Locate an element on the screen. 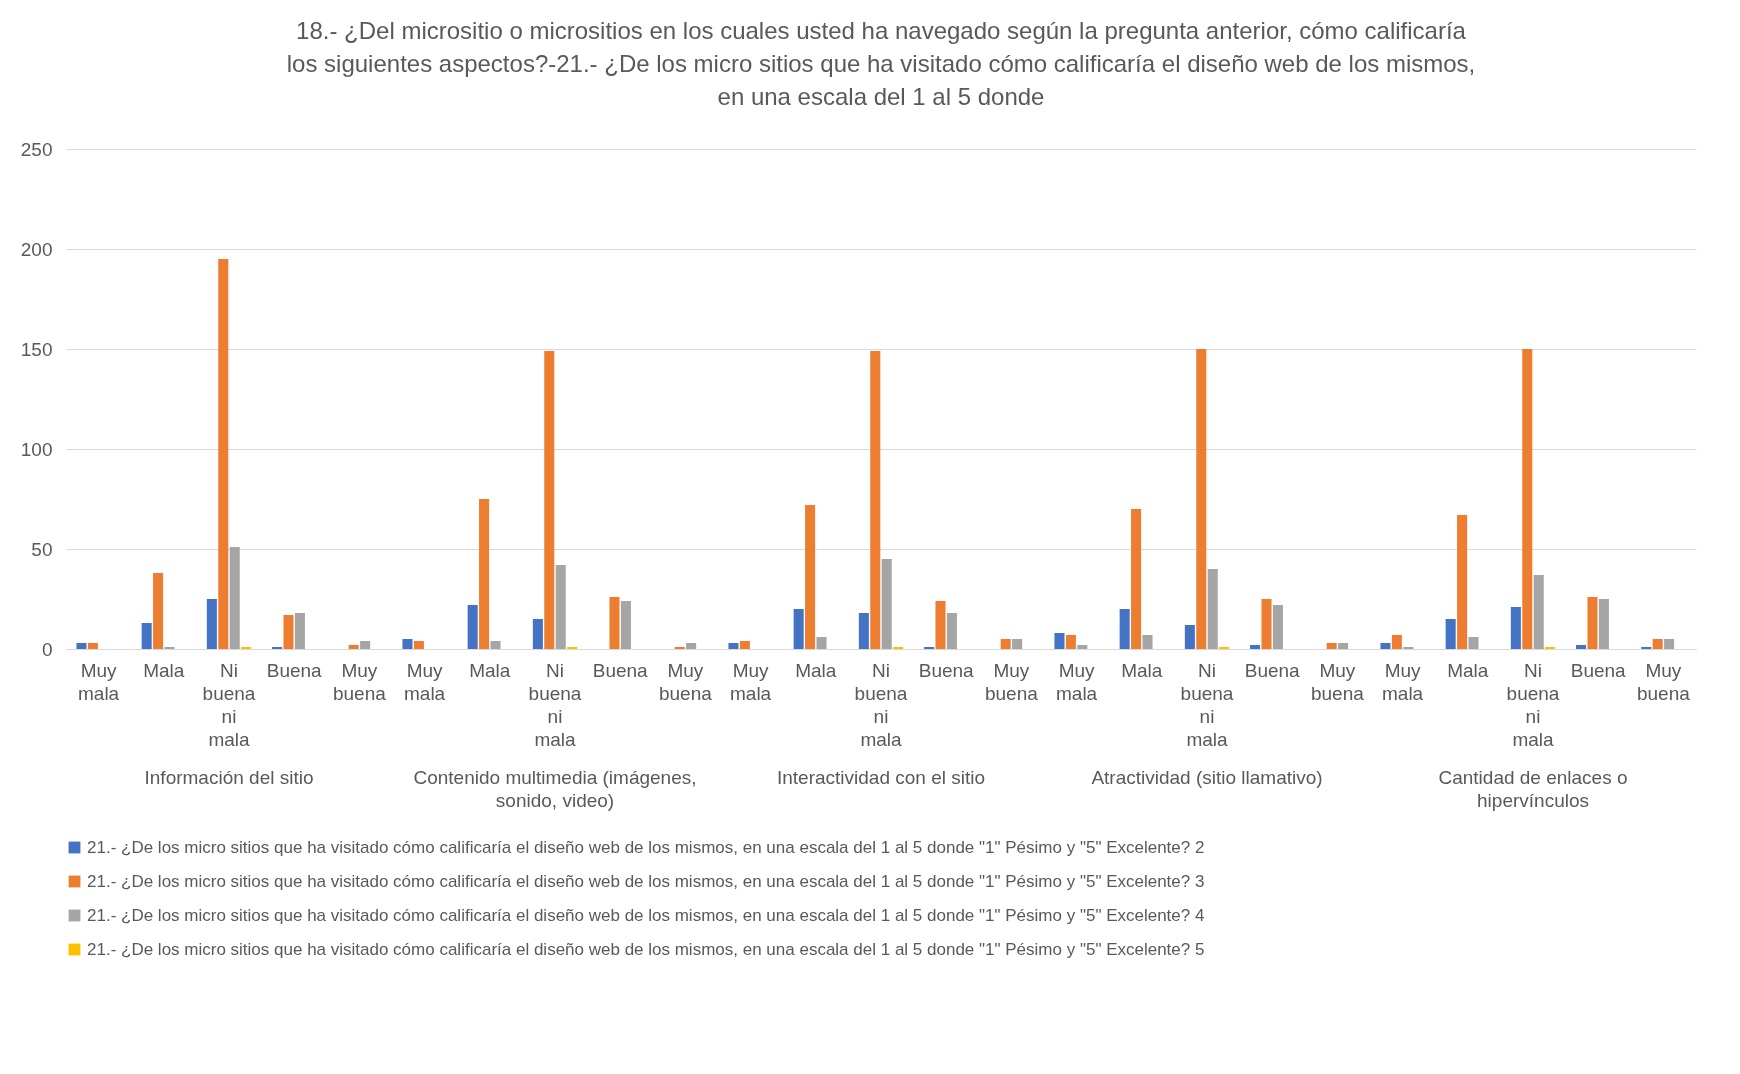 The height and width of the screenshot is (1074, 1740). y-tick-label: 200 is located at coordinates (36, 249).